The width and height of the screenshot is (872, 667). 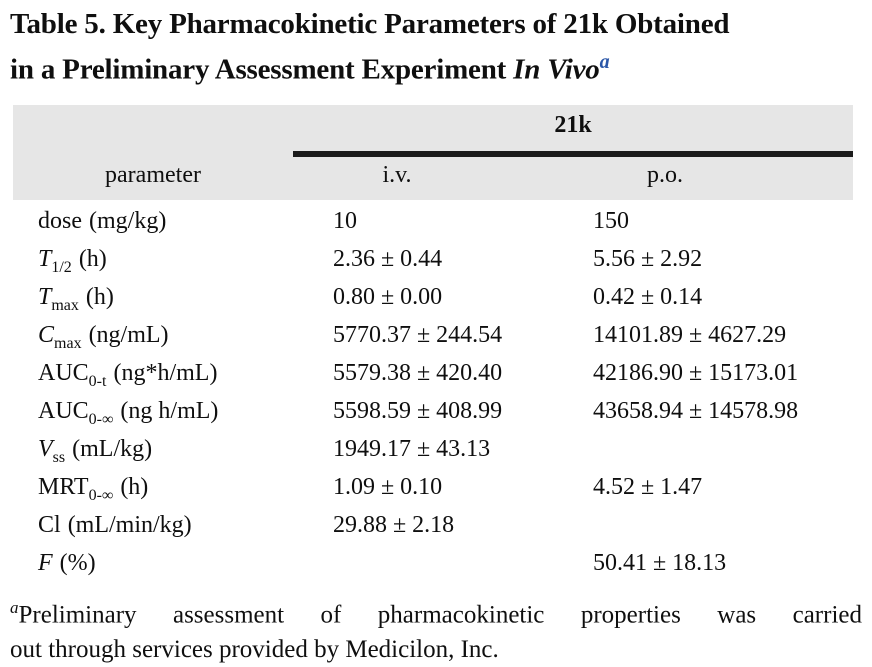 I want to click on column-header-po: p.o., so click(x=665, y=175).